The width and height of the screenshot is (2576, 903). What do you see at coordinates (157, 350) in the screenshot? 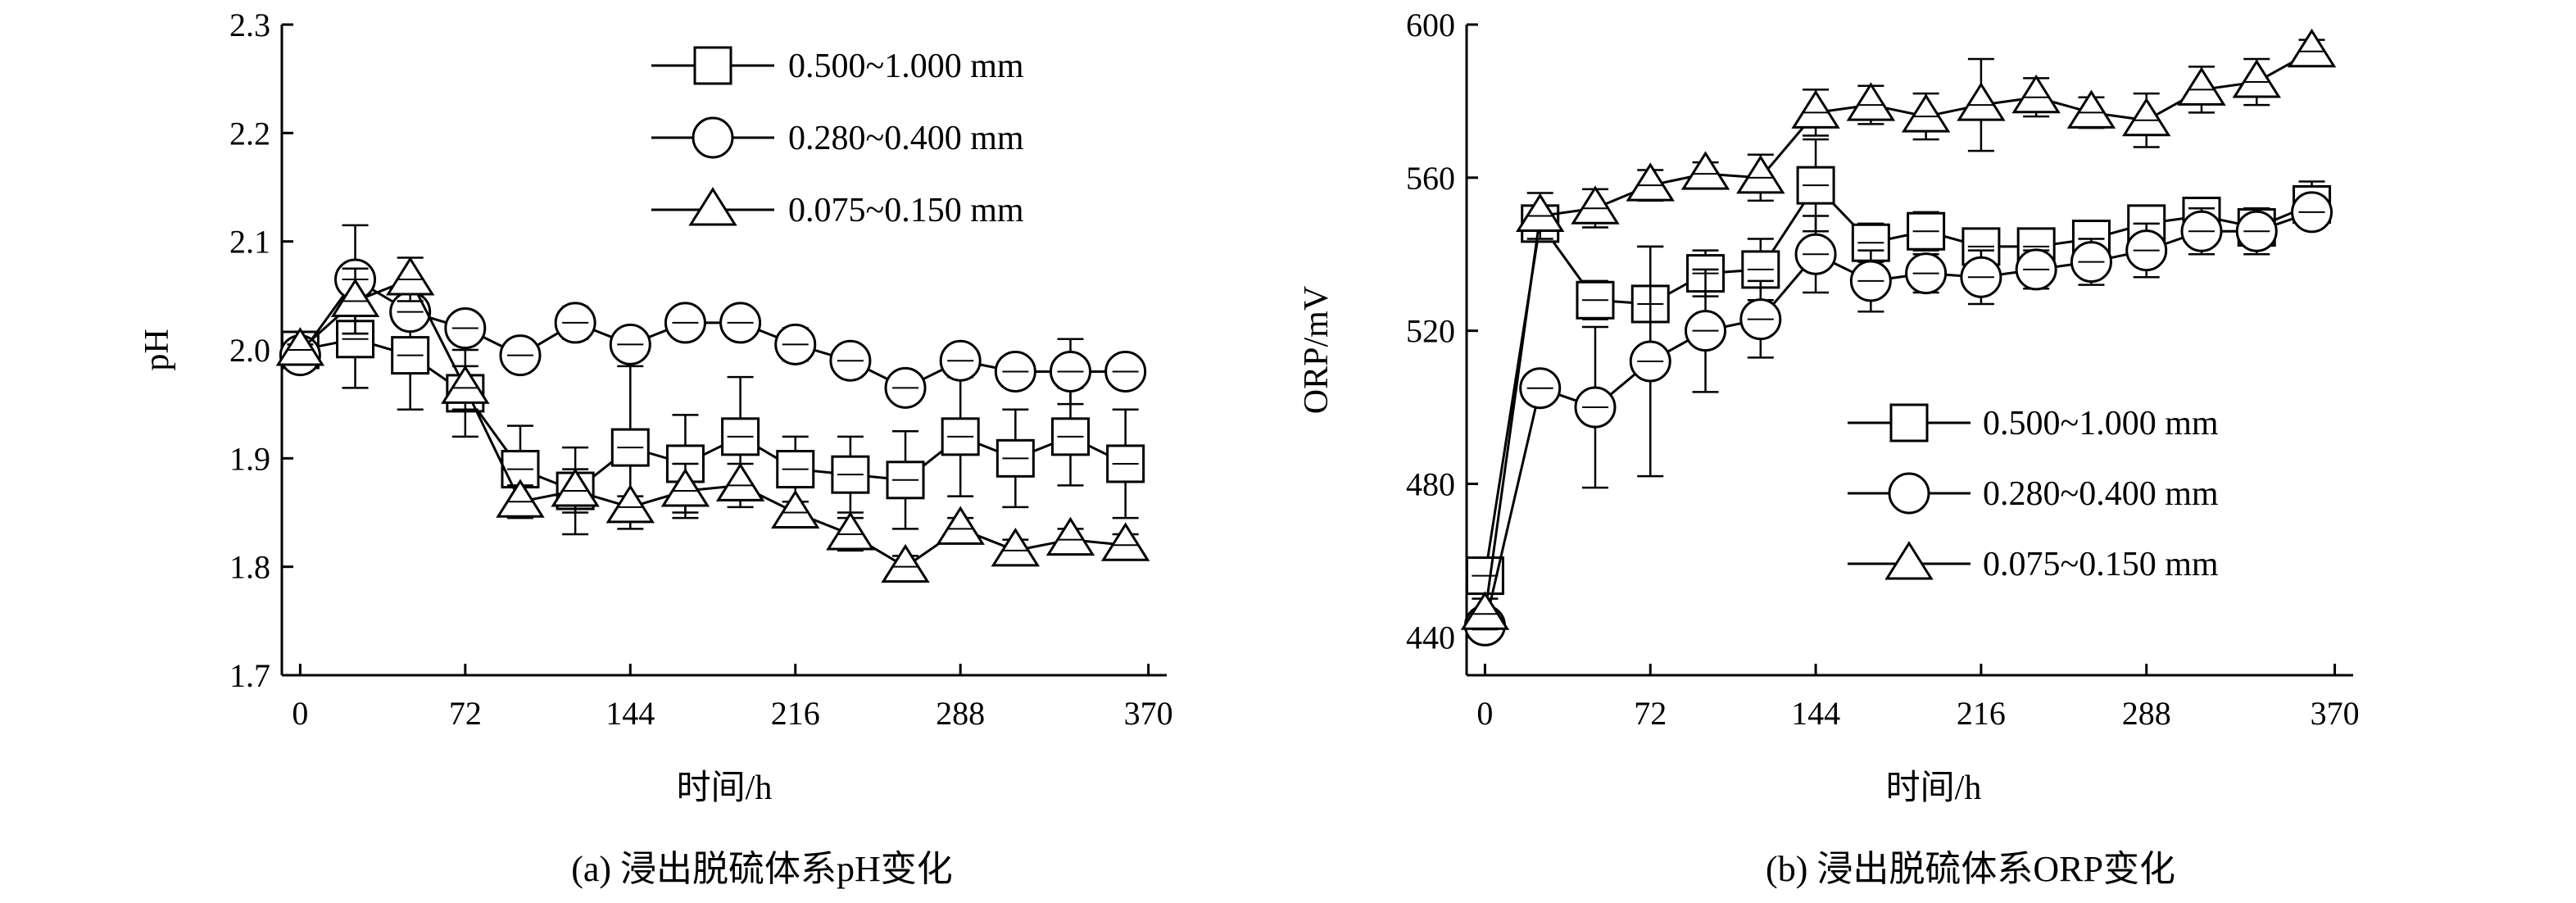
I see `y-axis-label: pH` at bounding box center [157, 350].